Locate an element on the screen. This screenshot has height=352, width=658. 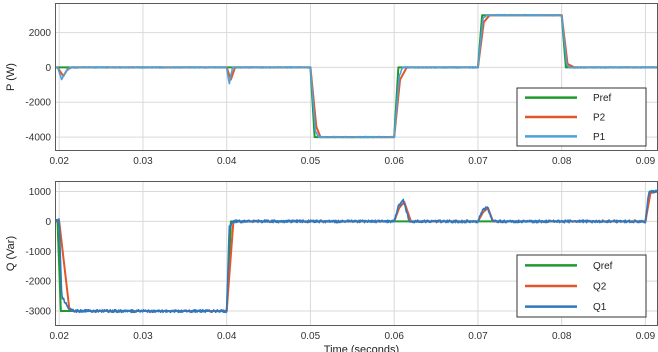
y-axis-label: P (W) is located at coordinates (11, 77).